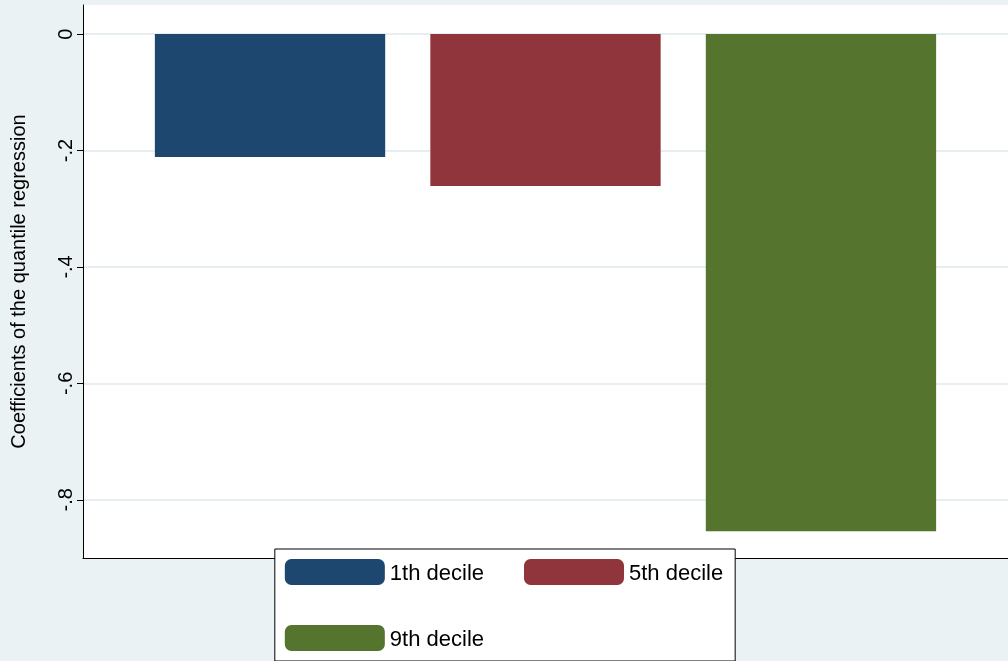 Image resolution: width=1008 pixels, height=661 pixels. What do you see at coordinates (65, 34) in the screenshot?
I see `y-tick-label: 0` at bounding box center [65, 34].